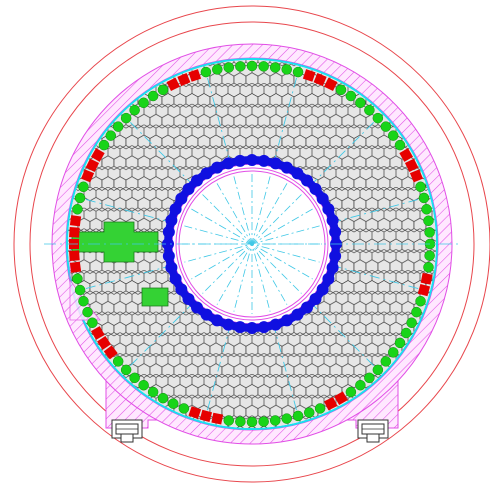 The image size is (490, 487). What do you see at coordinates (127, 431) in the screenshot?
I see `support-foot-left-icon` at bounding box center [127, 431].